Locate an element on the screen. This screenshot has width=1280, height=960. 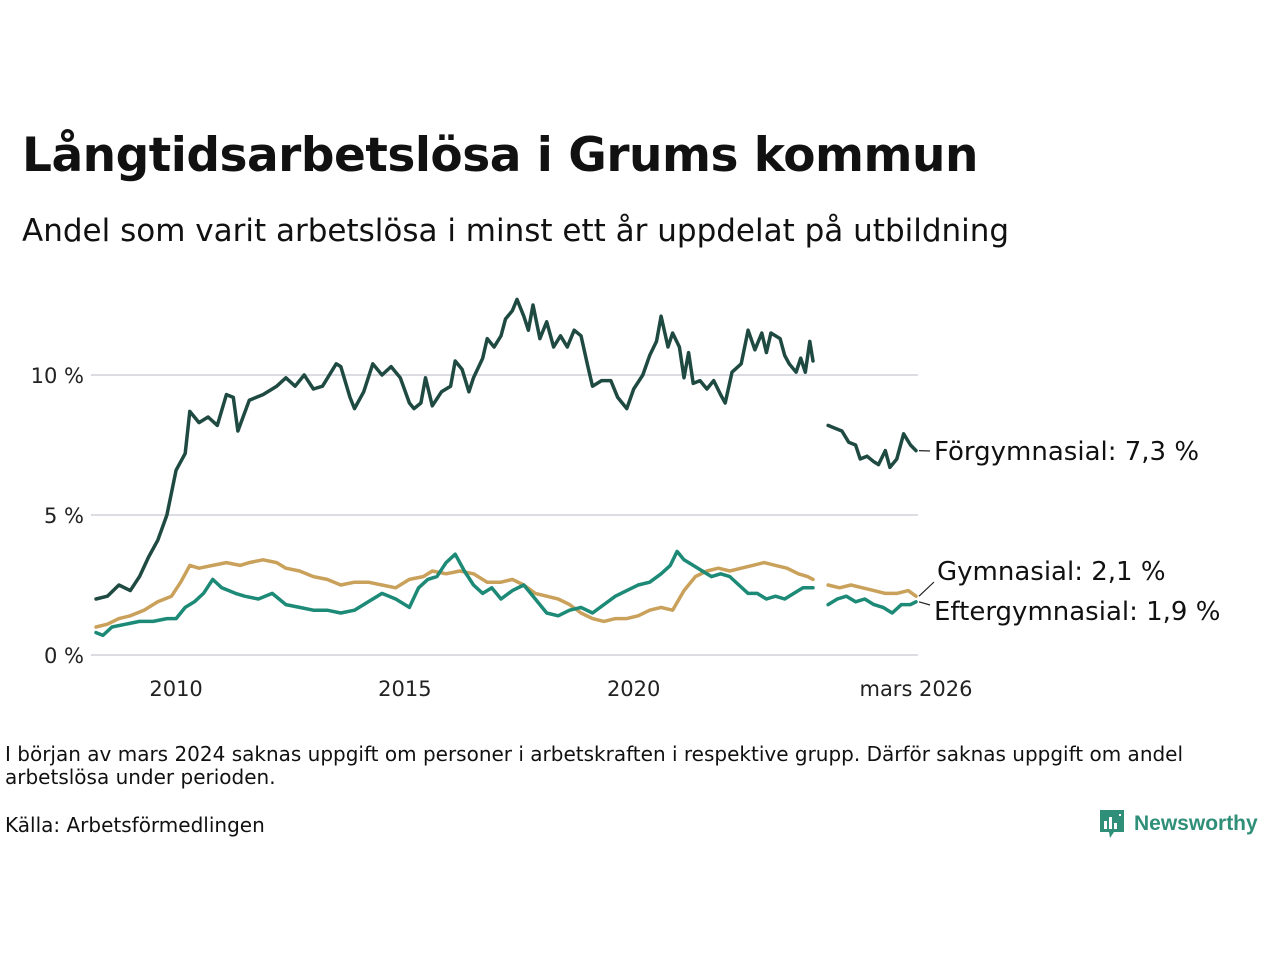
y-tick-label: 10 % is located at coordinates (57, 376).